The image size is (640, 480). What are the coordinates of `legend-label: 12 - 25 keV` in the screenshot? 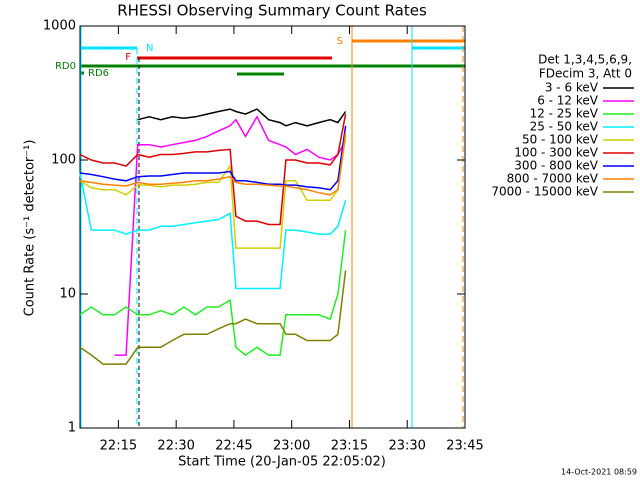 It's located at (564, 114).